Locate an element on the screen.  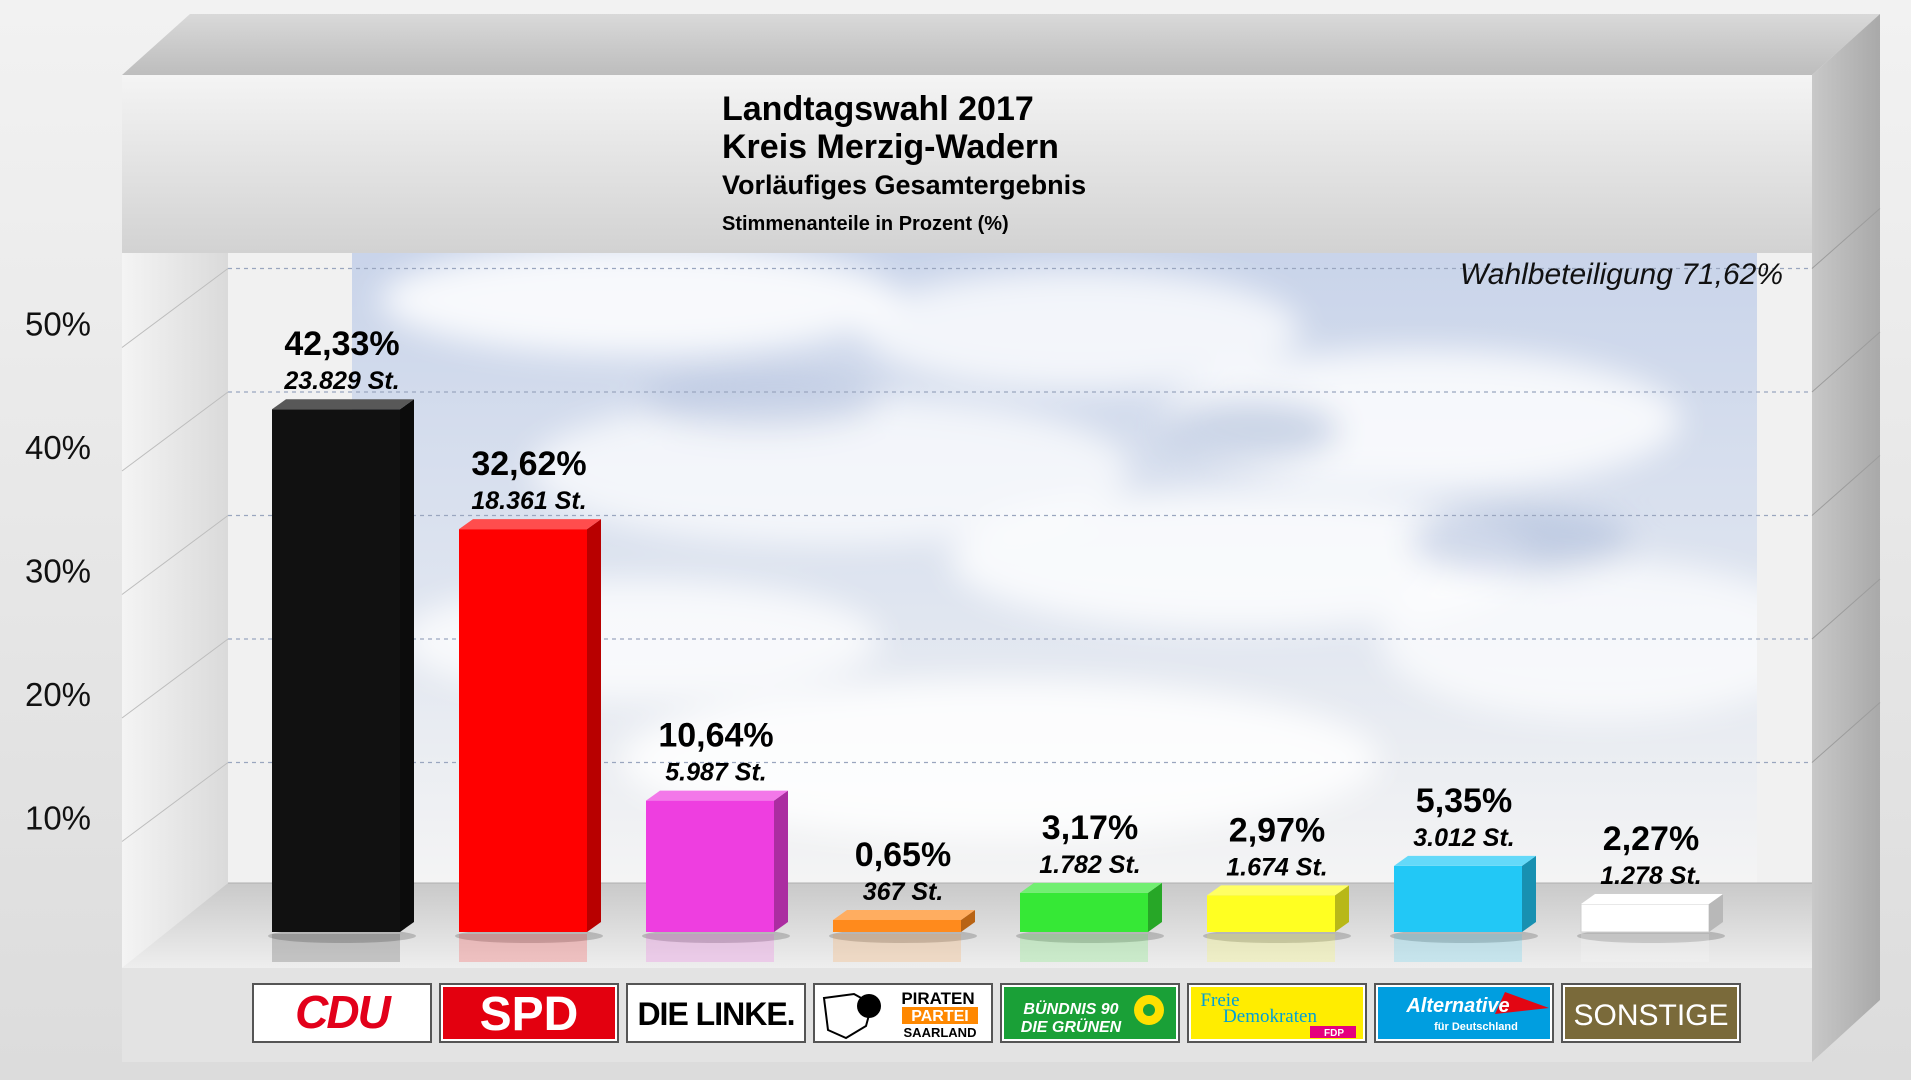
bar-percent-label: 0,65% is located at coordinates (903, 855).